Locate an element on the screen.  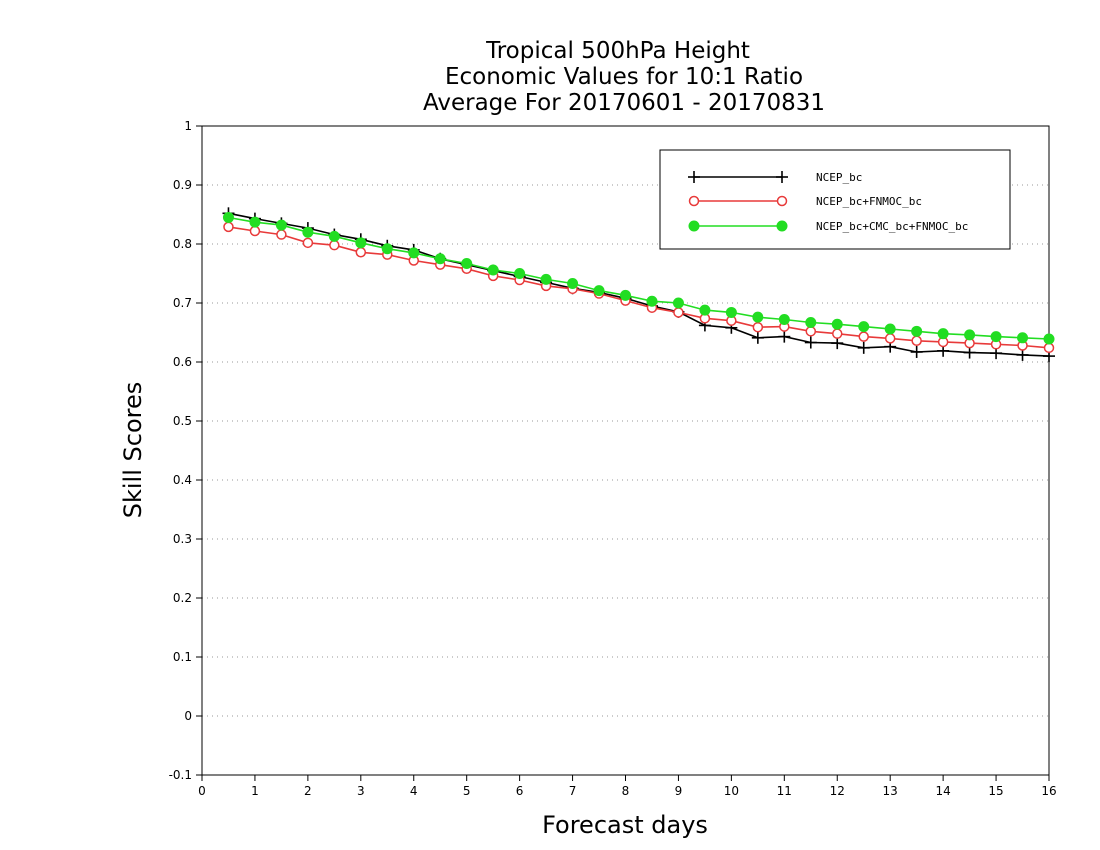
x-tick-label: 7 is located at coordinates (573, 791).